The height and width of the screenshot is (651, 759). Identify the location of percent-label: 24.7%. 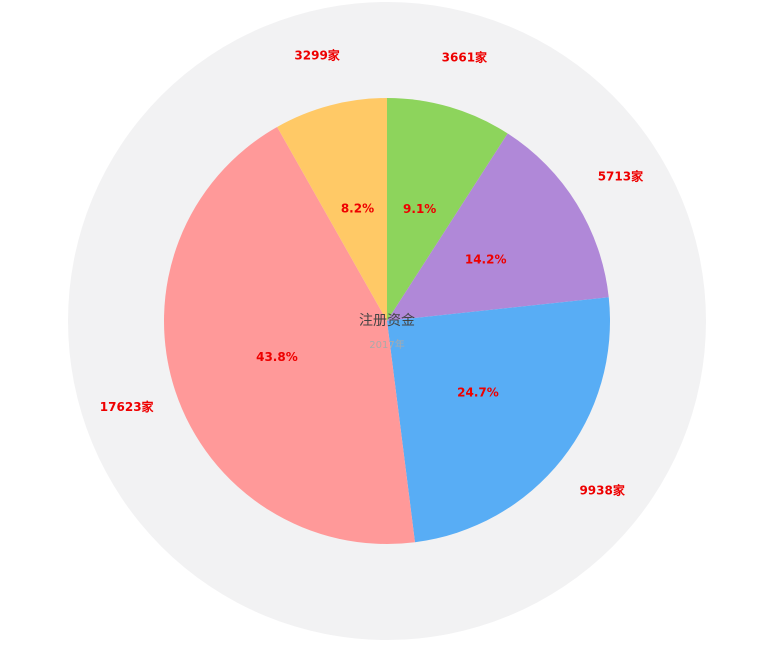
(478, 392).